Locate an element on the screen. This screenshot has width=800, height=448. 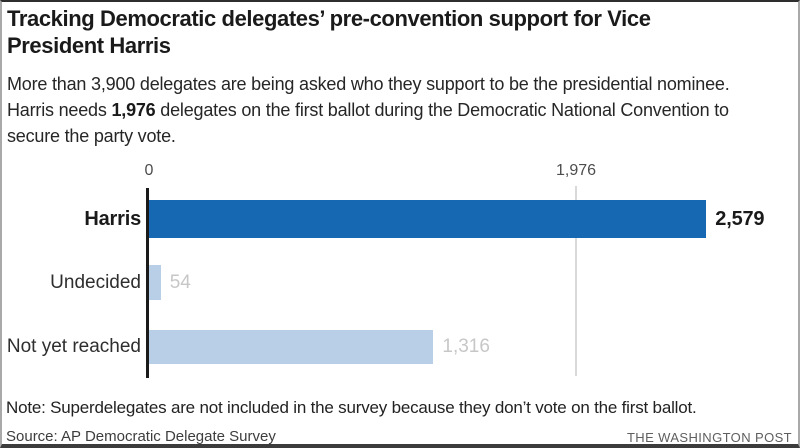
bar-row-harris: Harris 2,579 is located at coordinates (400, 219).